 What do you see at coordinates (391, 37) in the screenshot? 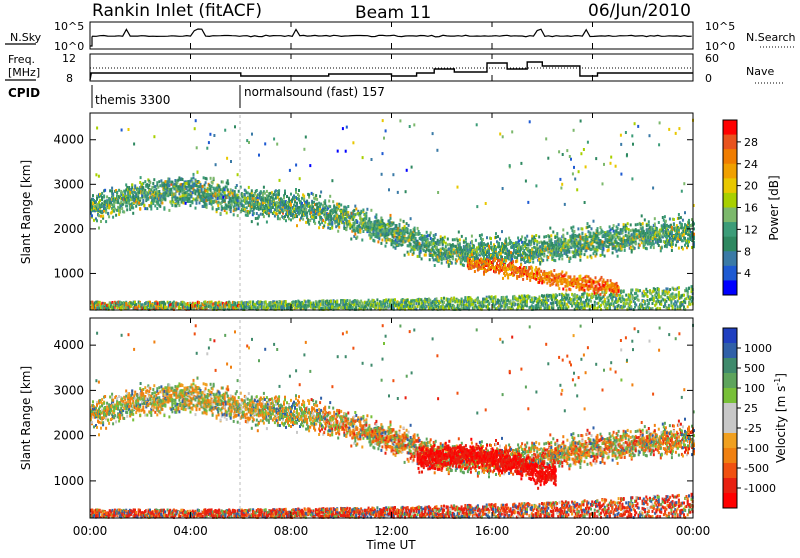
I see `nsky-trace` at bounding box center [391, 37].